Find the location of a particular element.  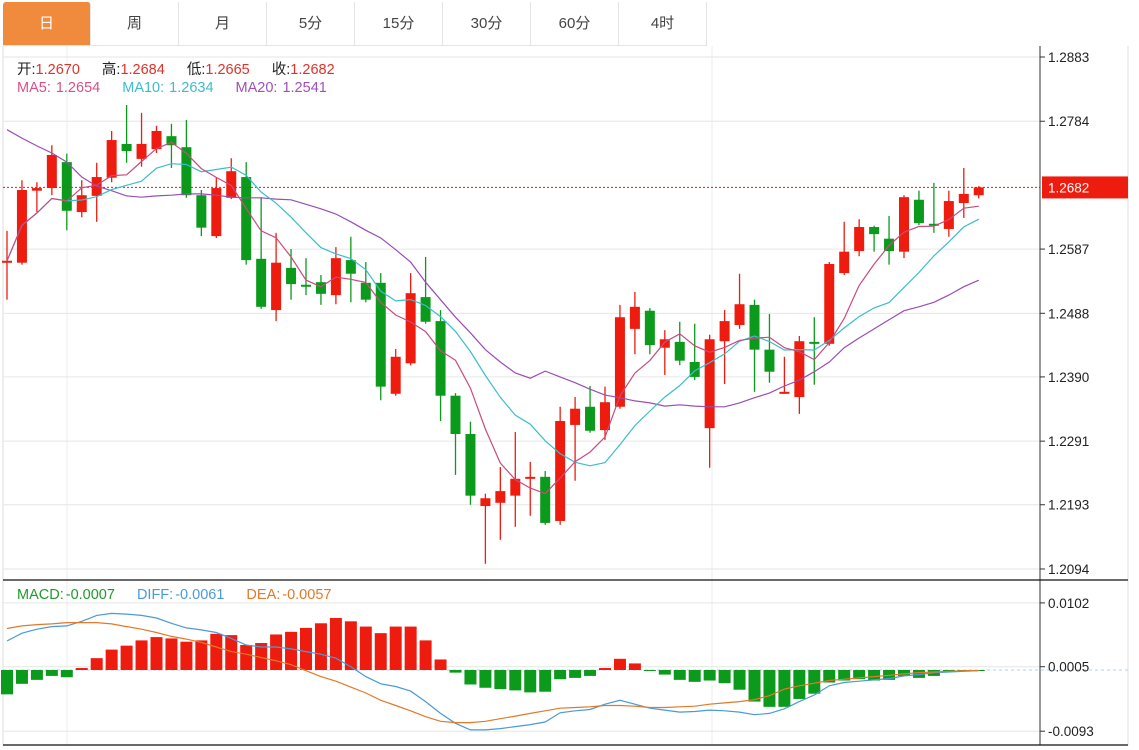

dea-label: DEA: is located at coordinates (263, 595).